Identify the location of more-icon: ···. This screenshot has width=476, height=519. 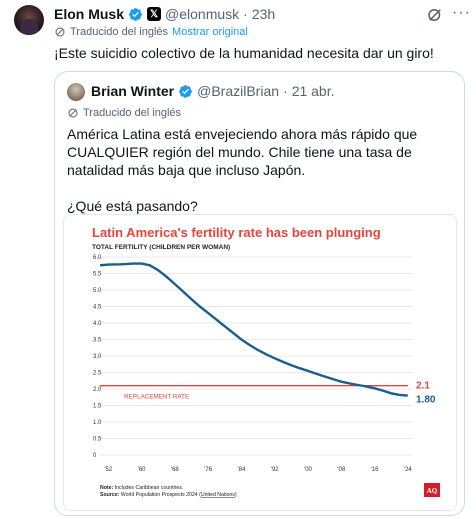
(461, 12).